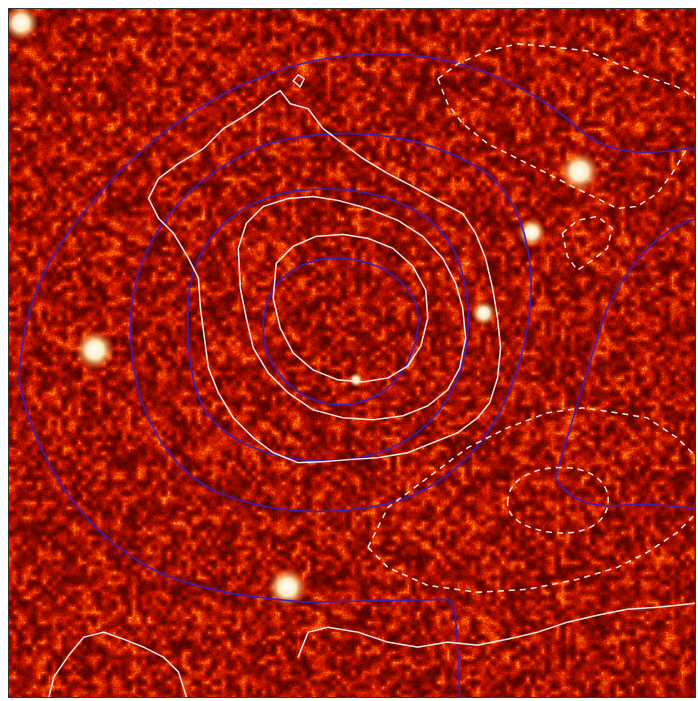 This screenshot has width=698, height=701. I want to click on white-contour-blob, so click(298, 81).